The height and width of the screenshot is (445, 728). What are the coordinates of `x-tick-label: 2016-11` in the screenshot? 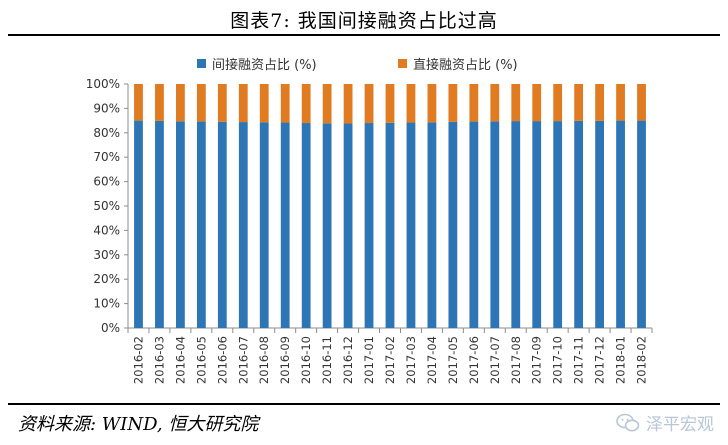 It's located at (327, 360).